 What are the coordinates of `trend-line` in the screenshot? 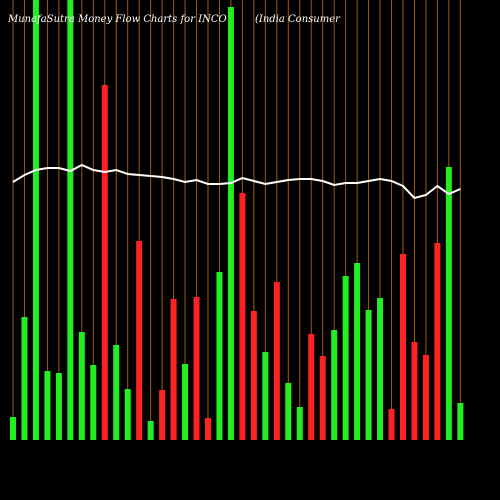 It's located at (236, 181).